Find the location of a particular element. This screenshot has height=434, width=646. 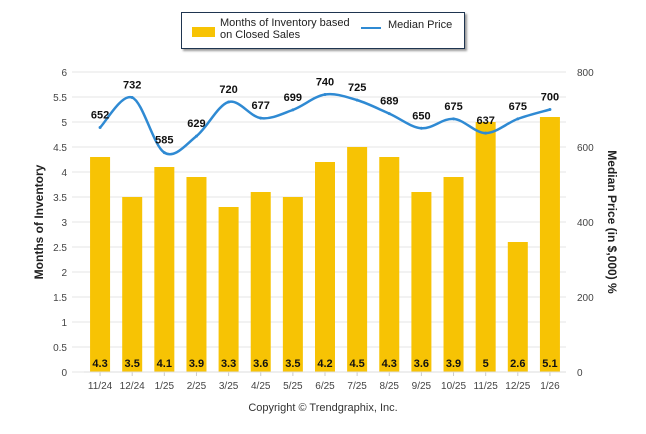

y-left-tick-label: 3 is located at coordinates (64, 223).